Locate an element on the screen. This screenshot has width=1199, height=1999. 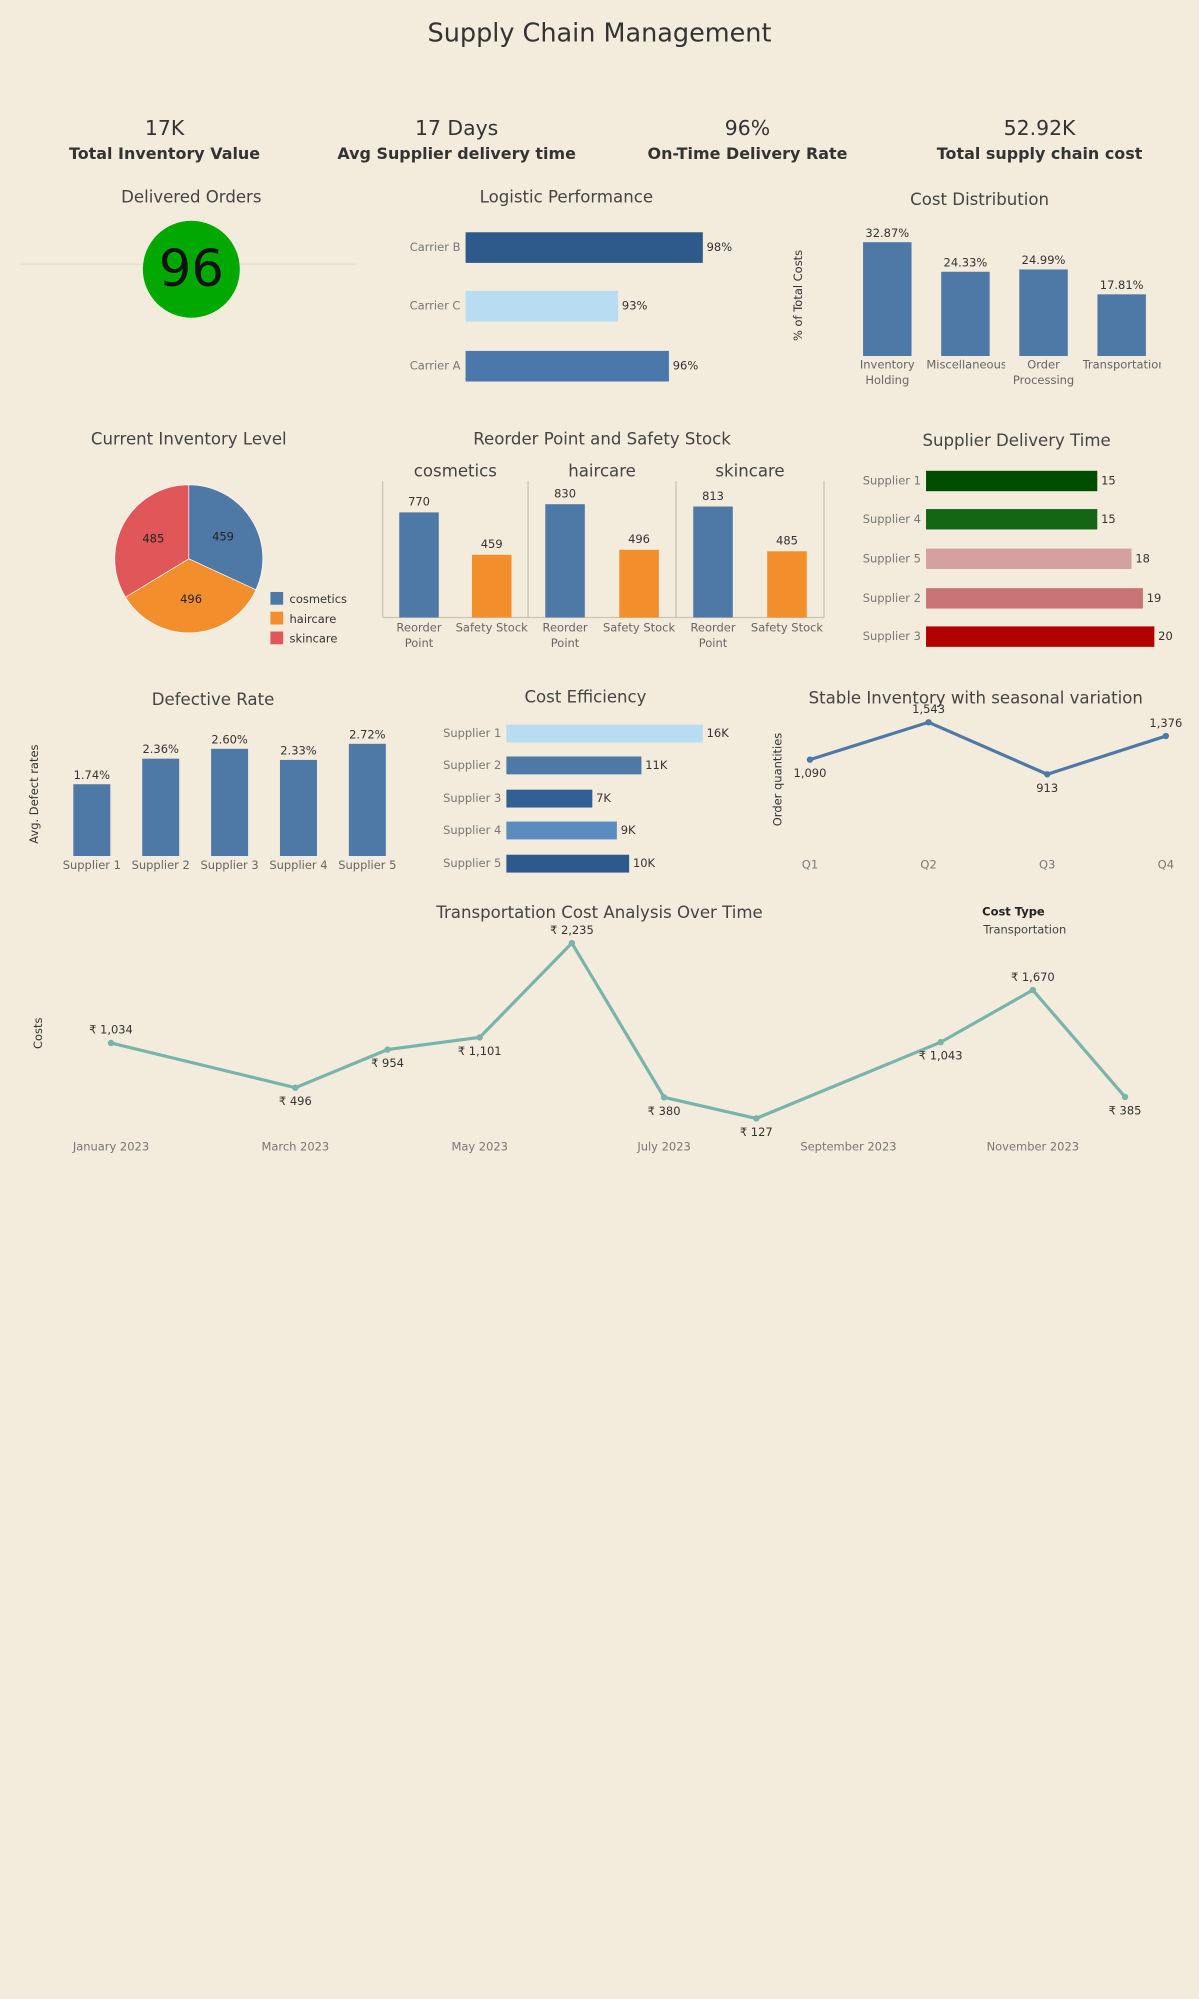
category-label-box: Inventory Holding is located at coordinates (887, 374).